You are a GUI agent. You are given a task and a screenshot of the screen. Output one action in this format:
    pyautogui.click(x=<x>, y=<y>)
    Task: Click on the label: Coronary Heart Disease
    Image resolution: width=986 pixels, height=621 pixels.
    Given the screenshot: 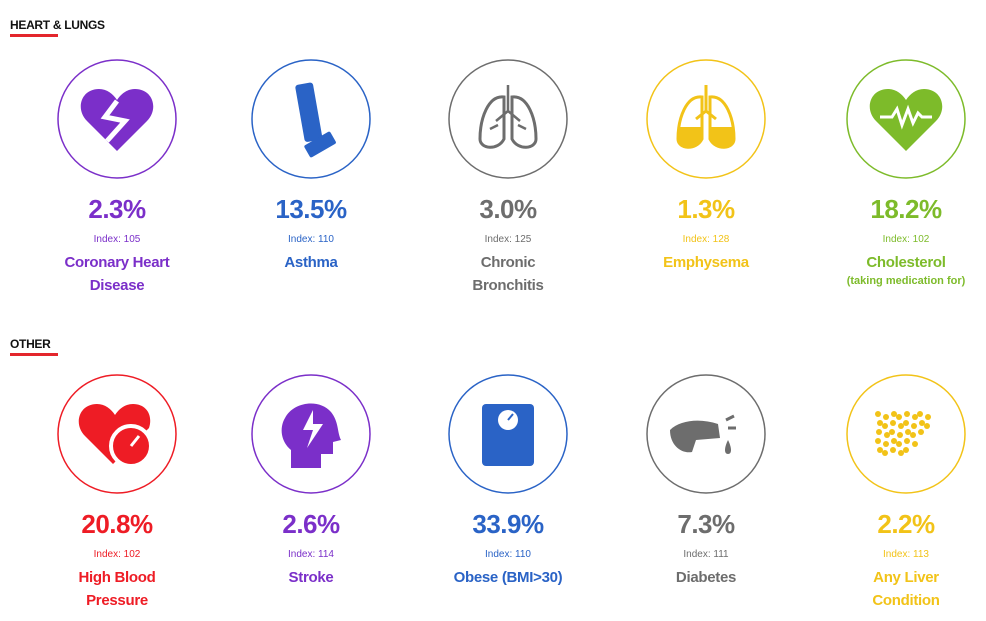 What is the action you would take?
    pyautogui.click(x=117, y=274)
    